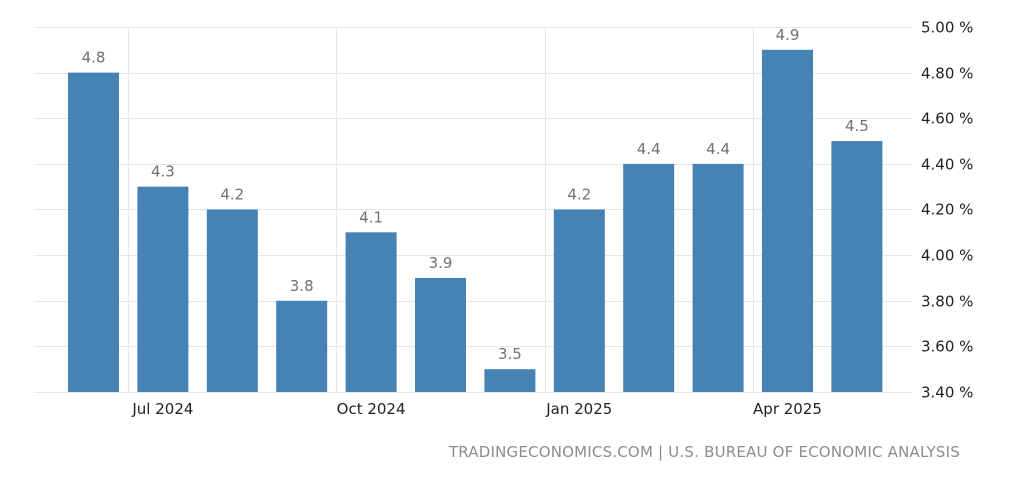  Describe the element at coordinates (947, 256) in the screenshot. I see `y-tick-label: 4.00 %` at that location.